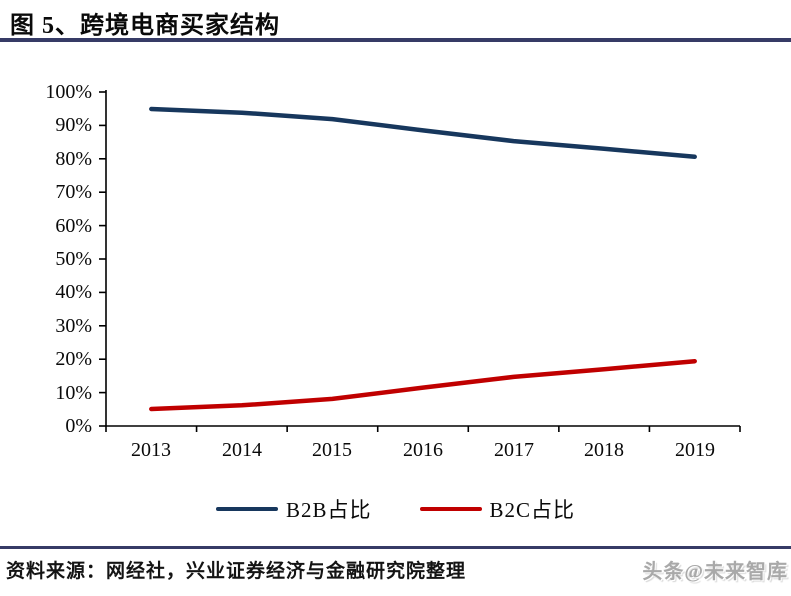  I want to click on legend-item-b2b: B2B占比, so click(293, 509).